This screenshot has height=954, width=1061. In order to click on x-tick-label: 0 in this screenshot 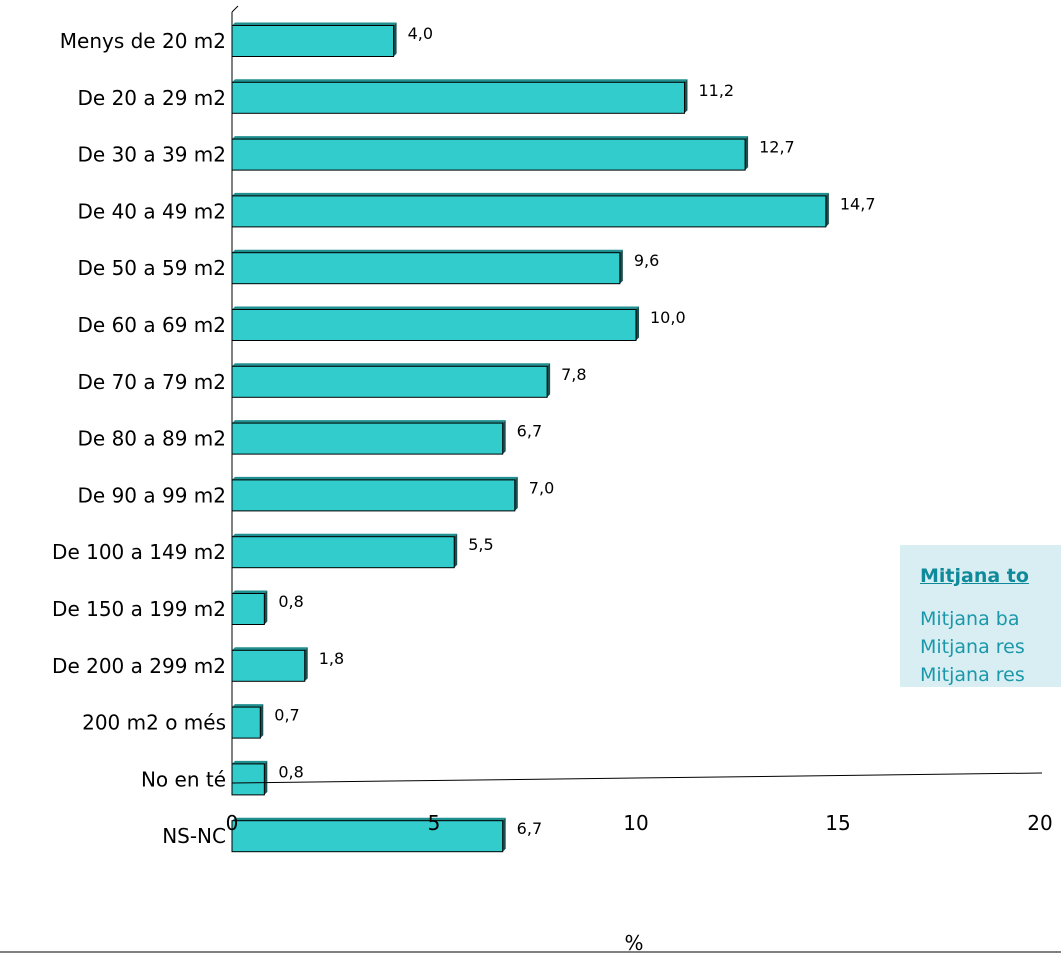, I will do `click(232, 823)`.